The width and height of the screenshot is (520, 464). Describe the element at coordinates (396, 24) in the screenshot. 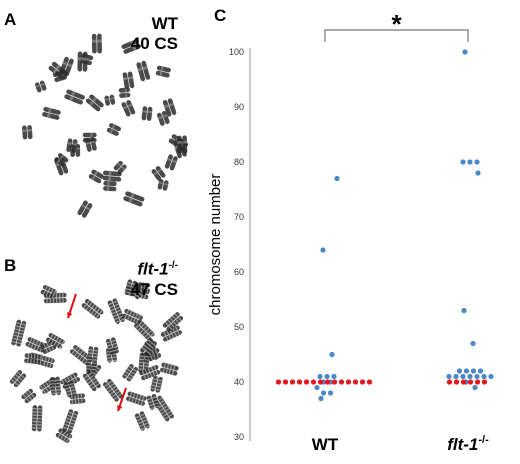

I see `significance-asterisk: *` at that location.